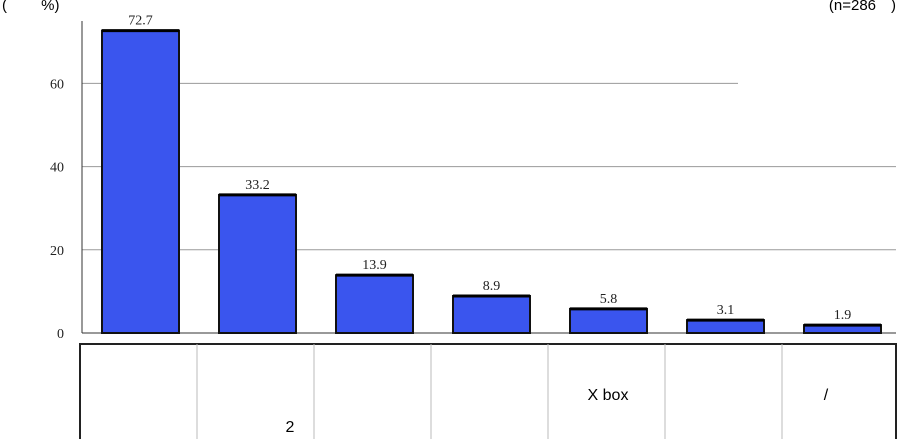  What do you see at coordinates (609, 299) in the screenshot?
I see `data-label: 5.8` at bounding box center [609, 299].